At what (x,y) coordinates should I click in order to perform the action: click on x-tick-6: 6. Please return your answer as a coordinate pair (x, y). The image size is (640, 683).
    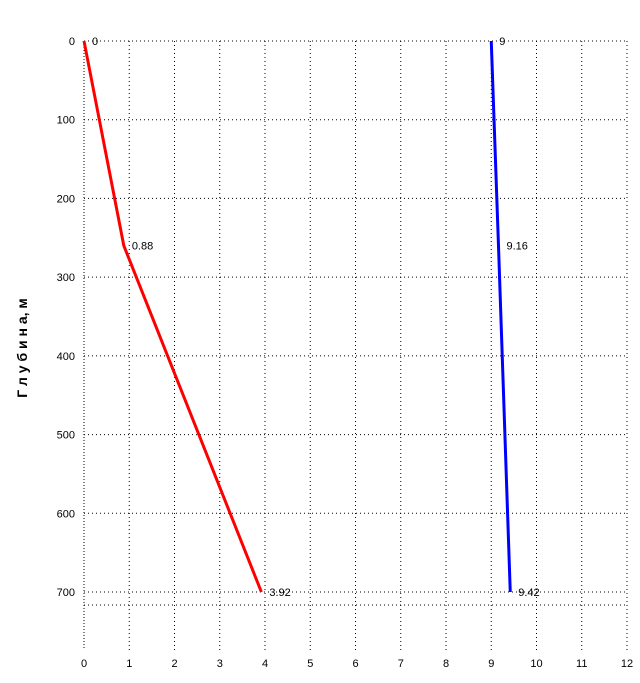
    Looking at the image, I should click on (355, 664).